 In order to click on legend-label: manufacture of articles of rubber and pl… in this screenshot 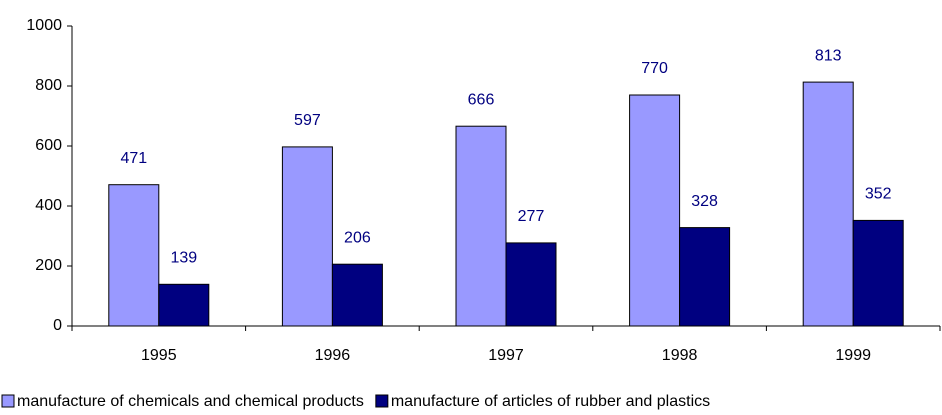, I will do `click(550, 401)`.